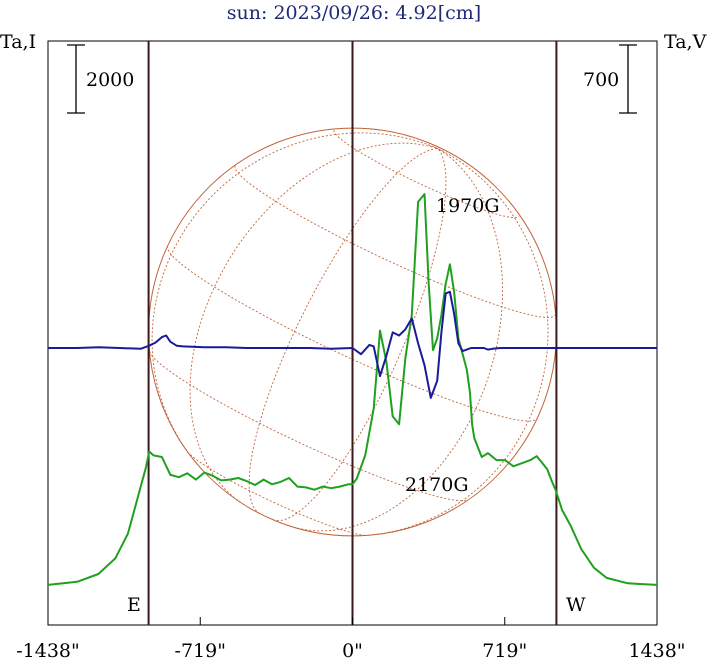 Image resolution: width=708 pixels, height=662 pixels. I want to click on scale-right-value: 700, so click(601, 80).